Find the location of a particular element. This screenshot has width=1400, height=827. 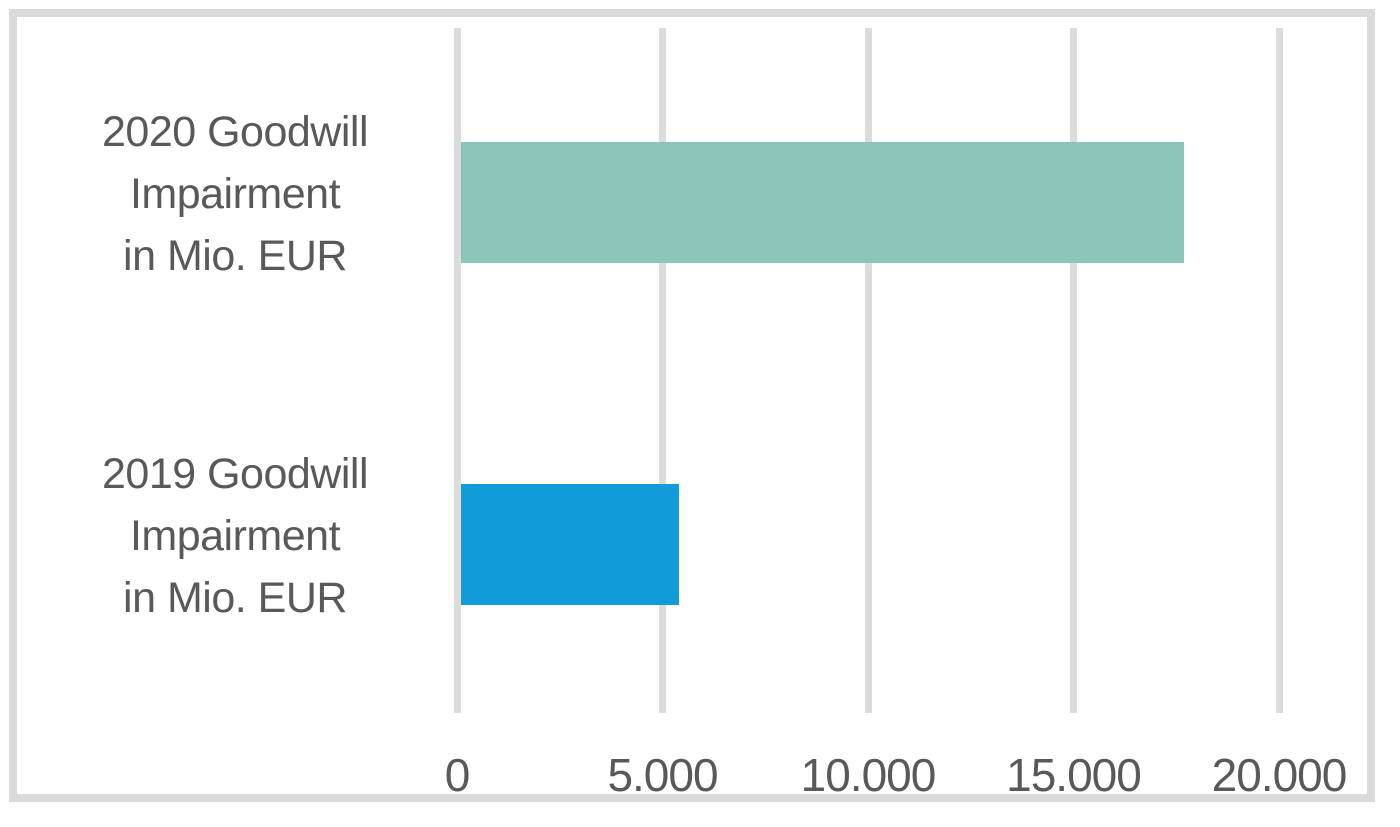

category-label-line: 2020 Goodwill is located at coordinates (235, 132).